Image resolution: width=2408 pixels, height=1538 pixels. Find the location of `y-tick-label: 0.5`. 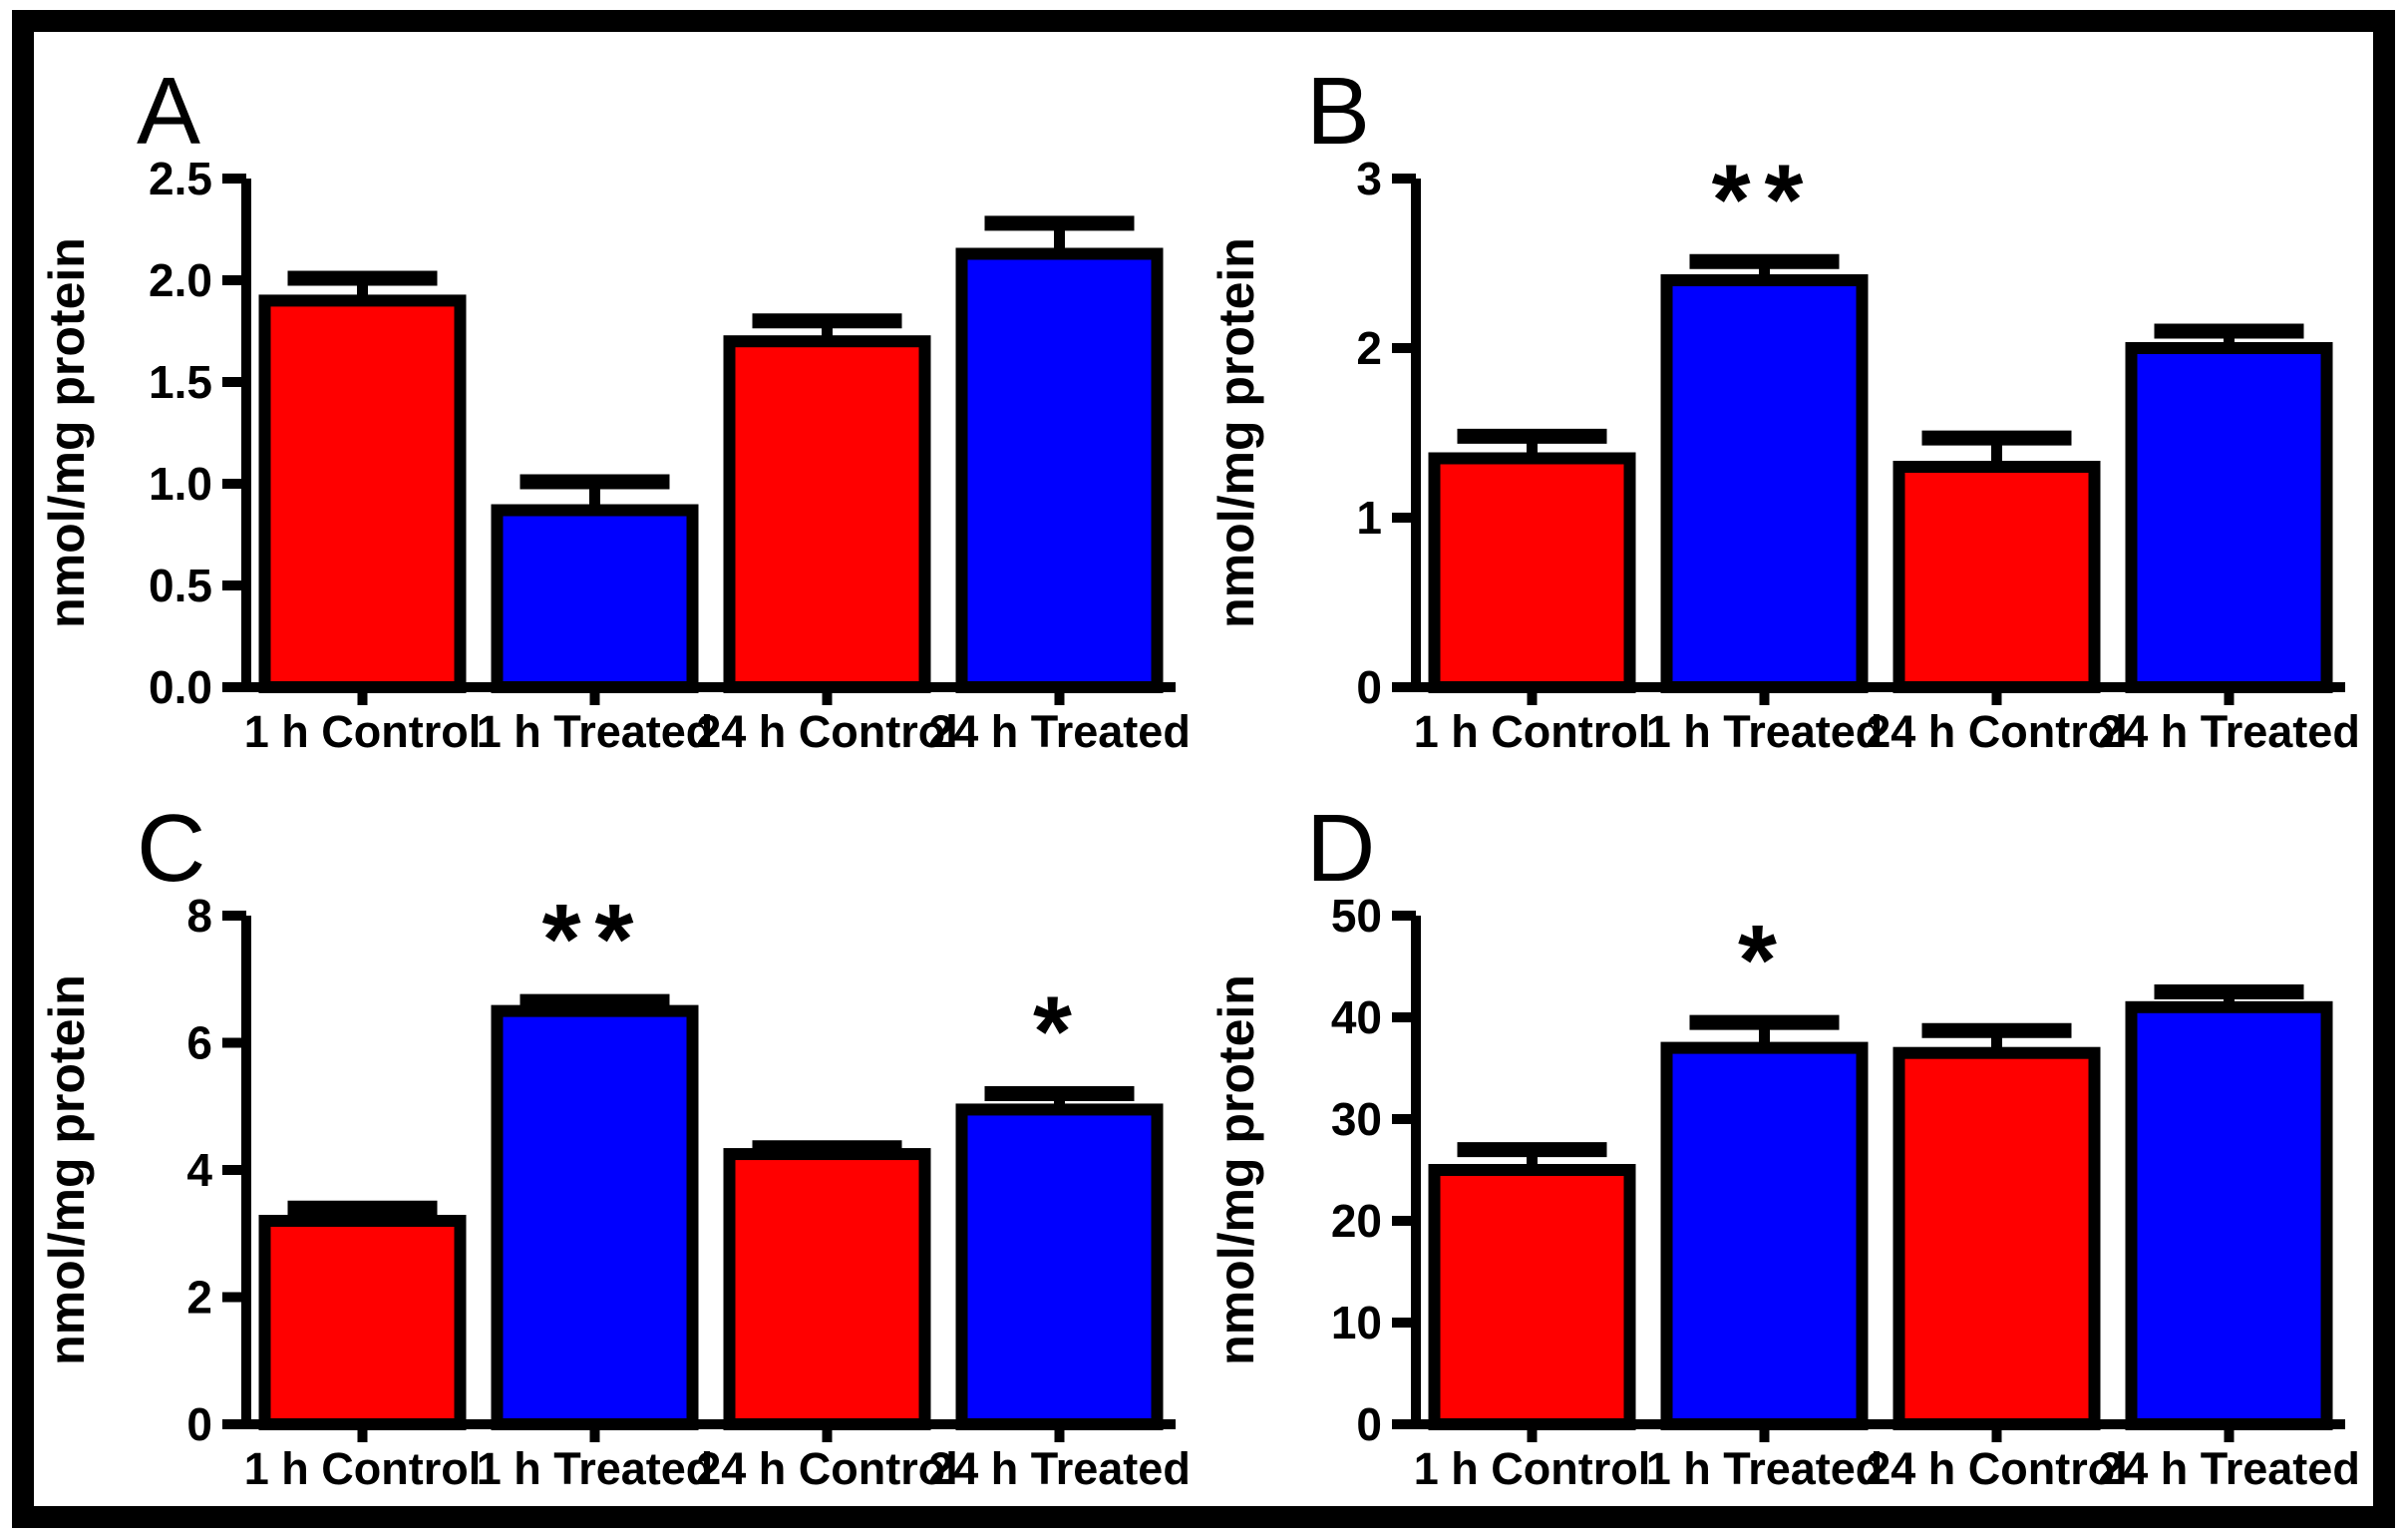

y-tick-label: 0.5 is located at coordinates (181, 585).